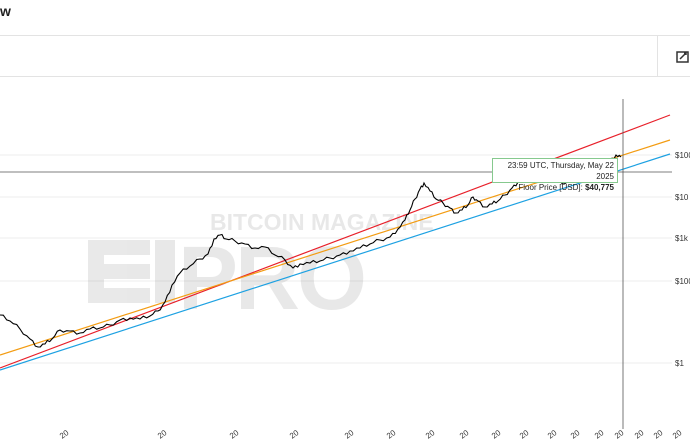  What do you see at coordinates (599, 187) in the screenshot?
I see `tooltip-value: $40,775` at bounding box center [599, 187].